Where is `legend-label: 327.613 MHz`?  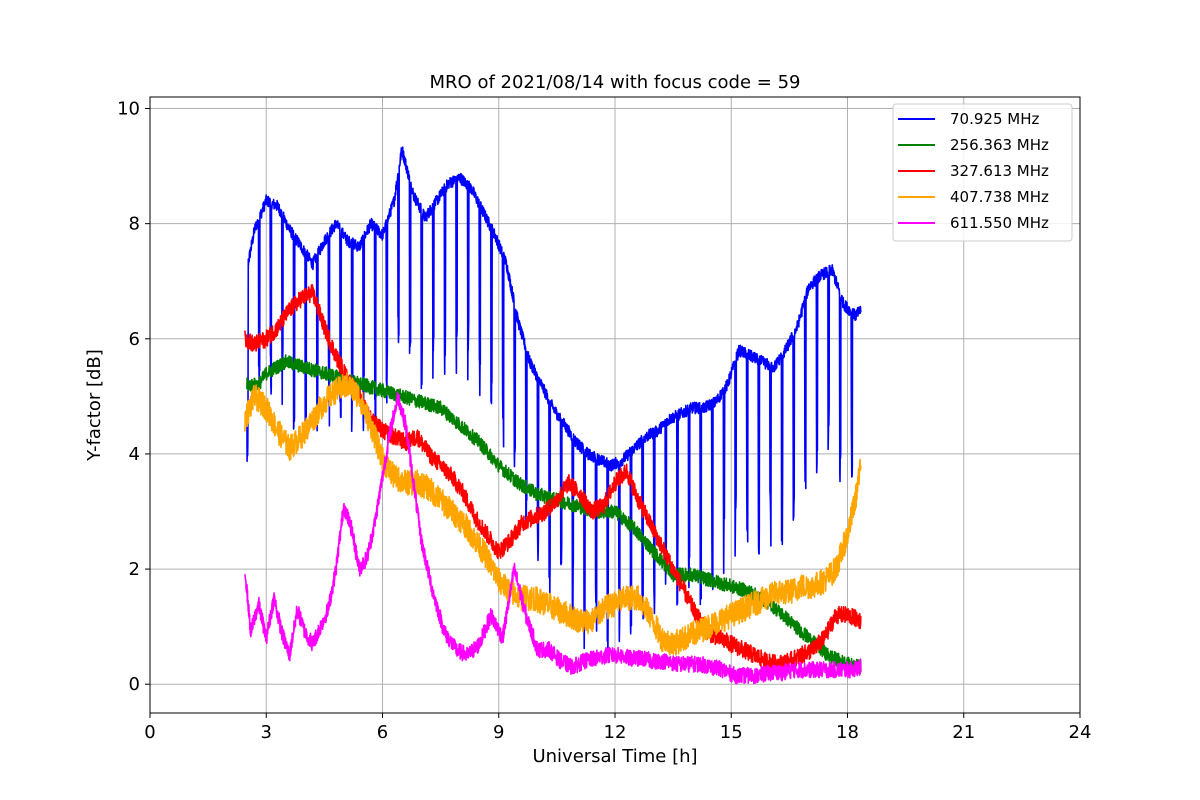 legend-label: 327.613 MHz is located at coordinates (999, 171).